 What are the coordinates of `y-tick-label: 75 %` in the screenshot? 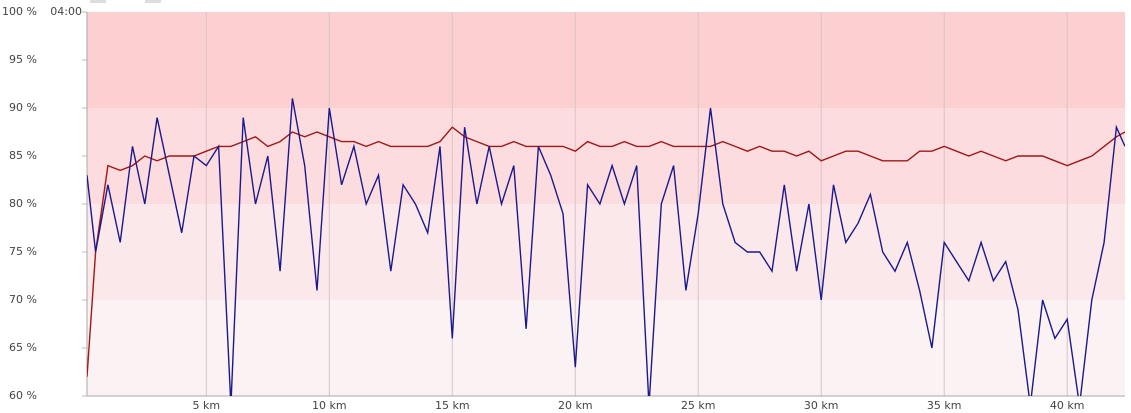 It's located at (23, 251).